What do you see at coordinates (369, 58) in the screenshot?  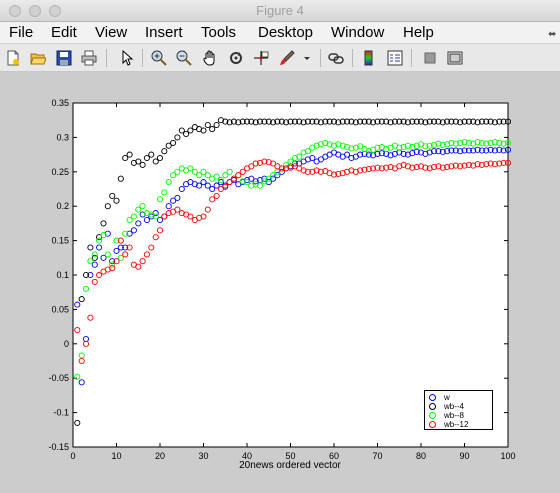 I see `colorbar-icon` at bounding box center [369, 58].